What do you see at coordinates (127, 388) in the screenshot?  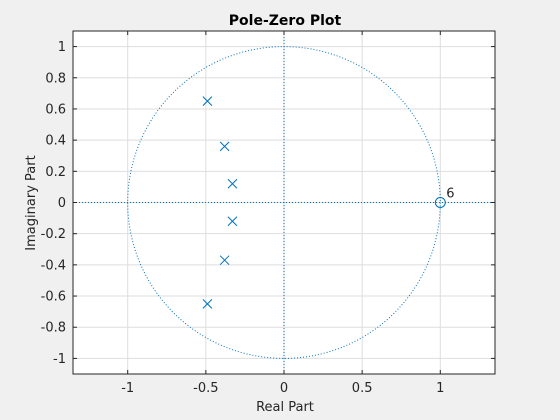 I see `x-tick-label: -1` at bounding box center [127, 388].